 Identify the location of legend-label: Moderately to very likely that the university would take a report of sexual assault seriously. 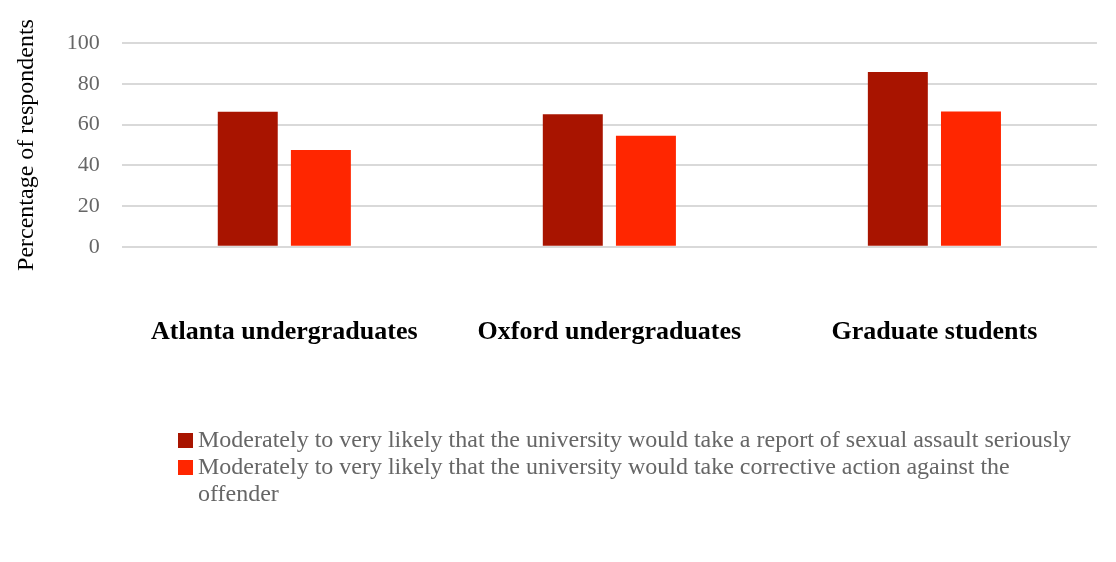
(635, 439).